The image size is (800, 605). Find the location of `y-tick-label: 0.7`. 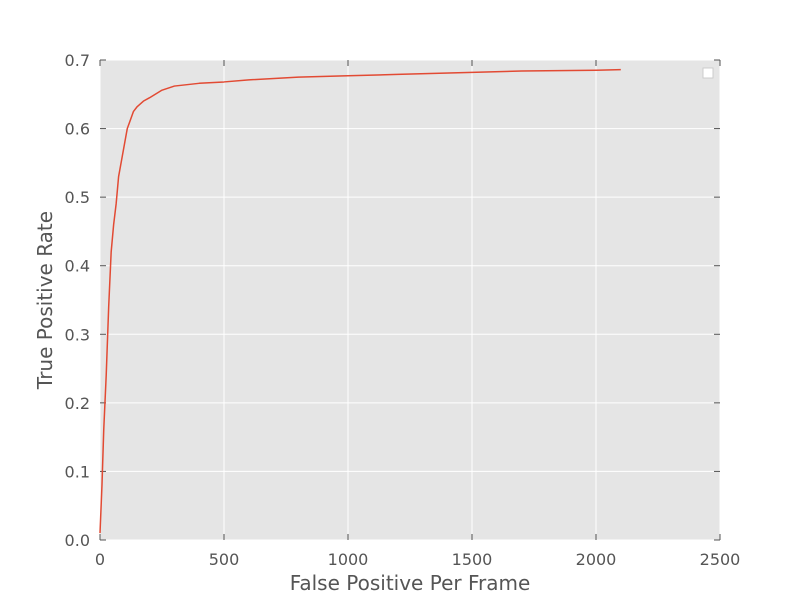

y-tick-label: 0.7 is located at coordinates (77, 60).